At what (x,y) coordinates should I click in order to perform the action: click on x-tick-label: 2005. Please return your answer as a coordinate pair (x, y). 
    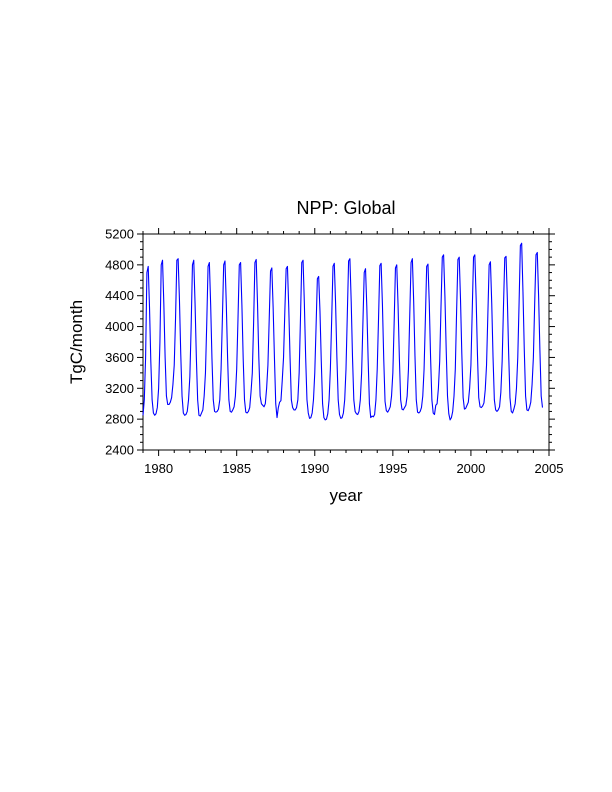
    Looking at the image, I should click on (549, 468).